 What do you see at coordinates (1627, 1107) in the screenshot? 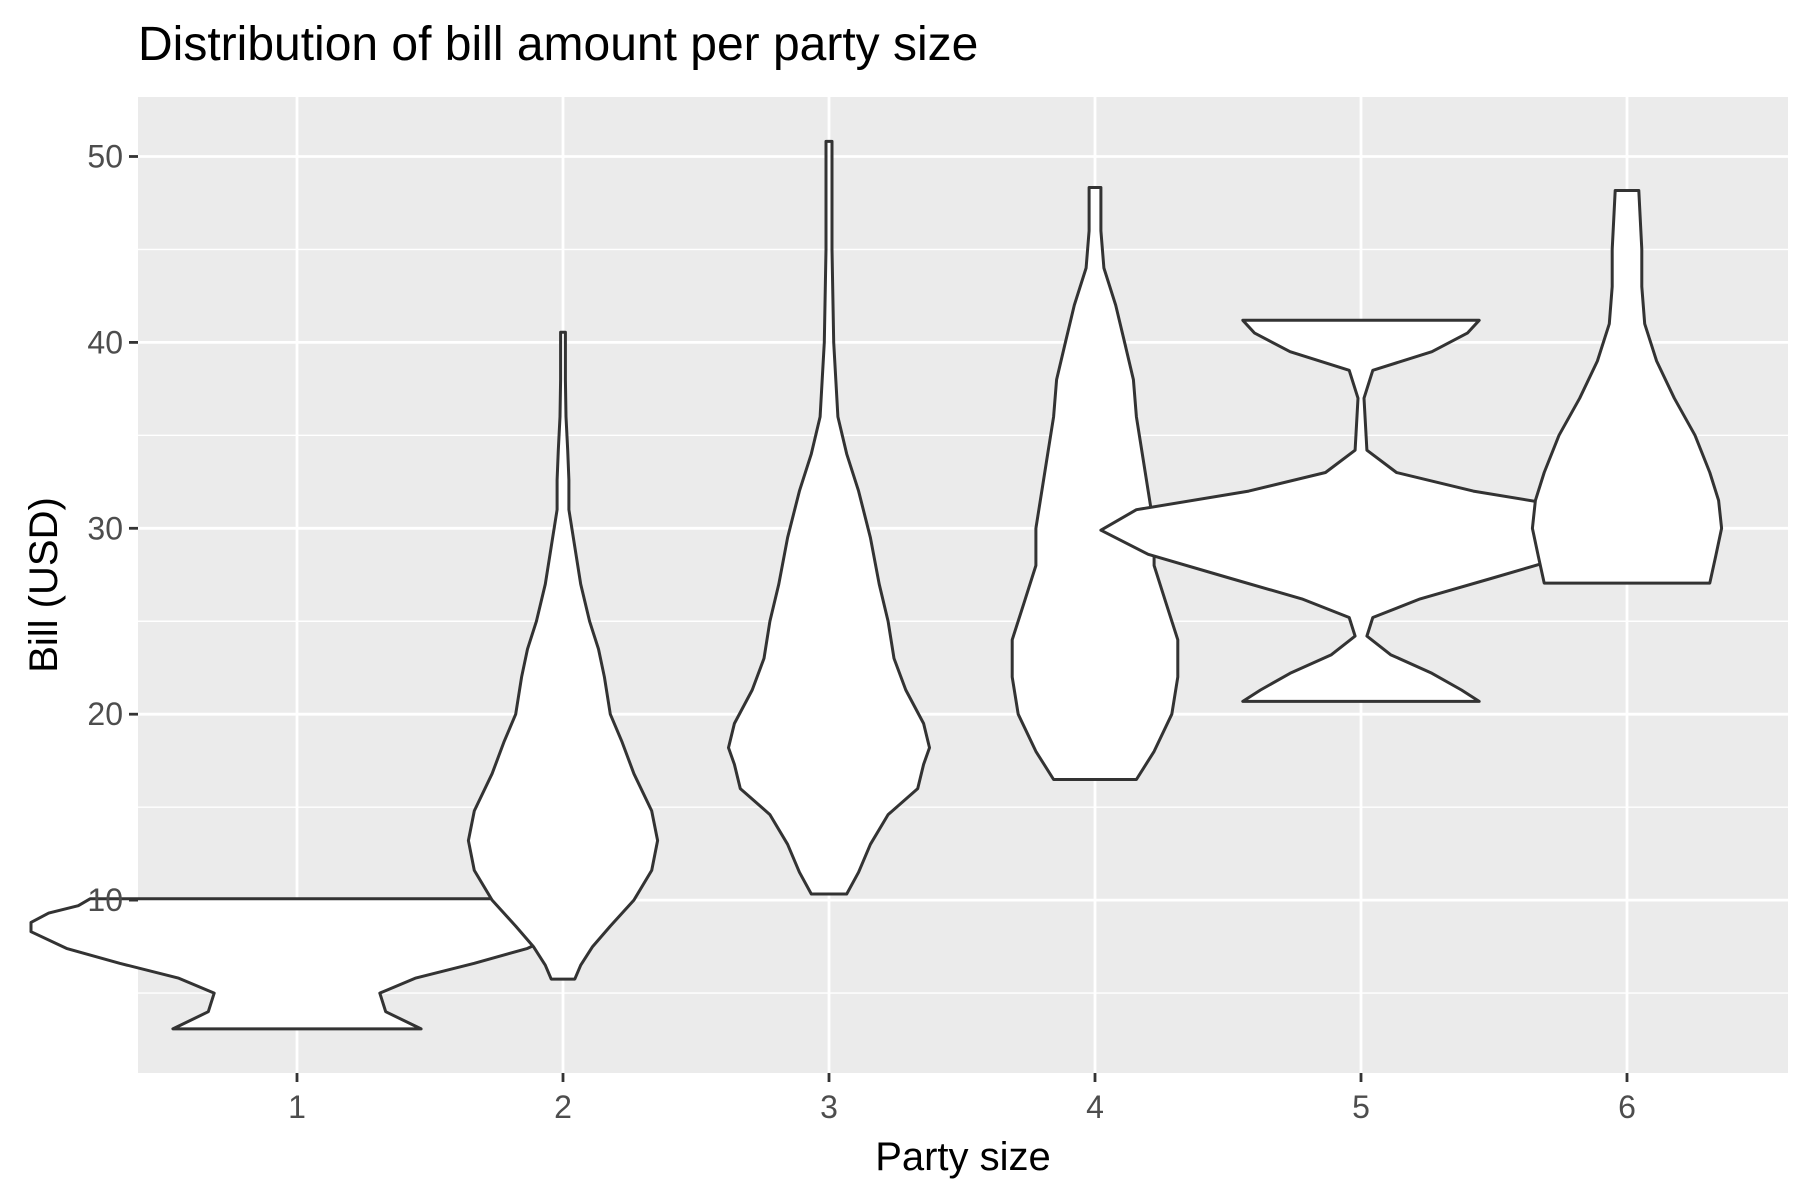
I see `x-tick-label: 6` at bounding box center [1627, 1107].